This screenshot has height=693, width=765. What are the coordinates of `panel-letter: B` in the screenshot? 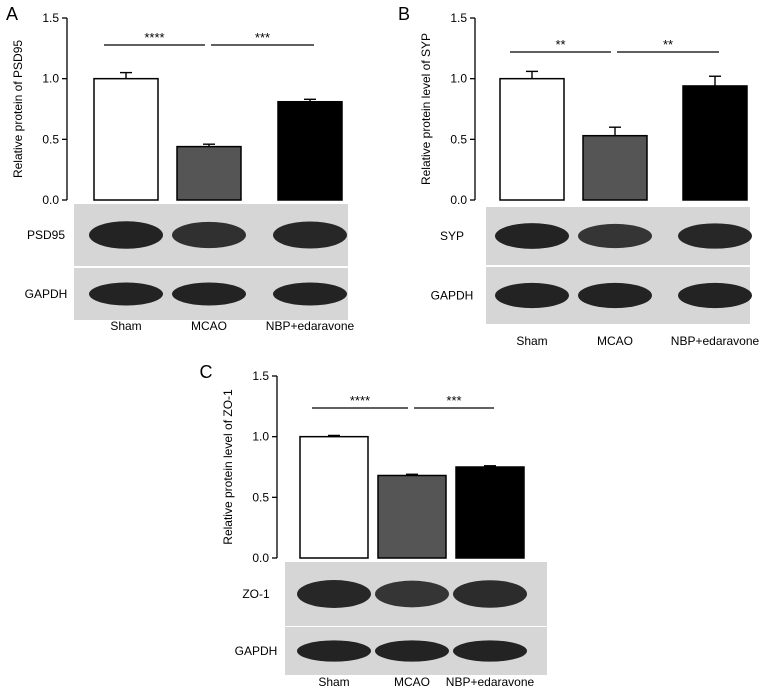 It's located at (404, 14).